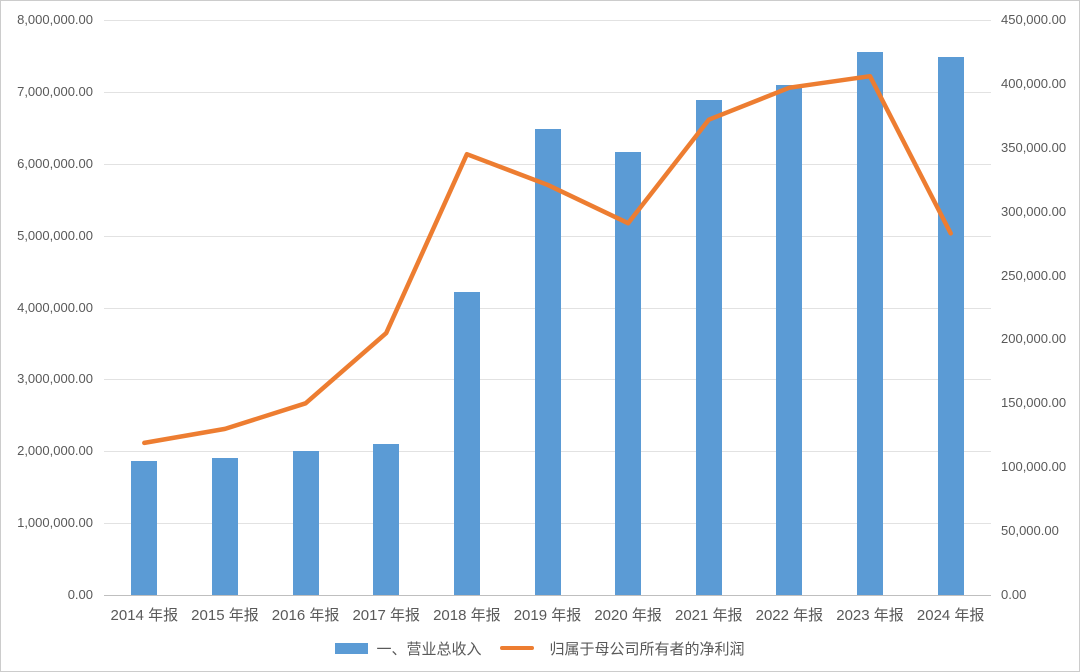  What do you see at coordinates (547, 595) in the screenshot?
I see `x-axis-line` at bounding box center [547, 595].